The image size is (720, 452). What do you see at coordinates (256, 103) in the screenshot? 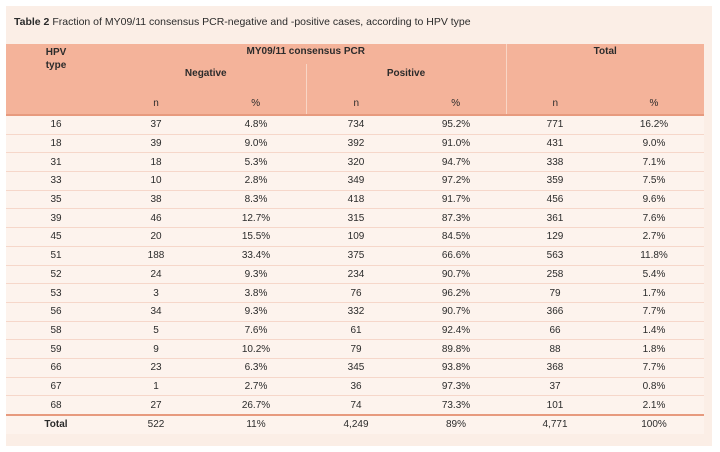
I see `header-neg-pct: %` at bounding box center [256, 103].